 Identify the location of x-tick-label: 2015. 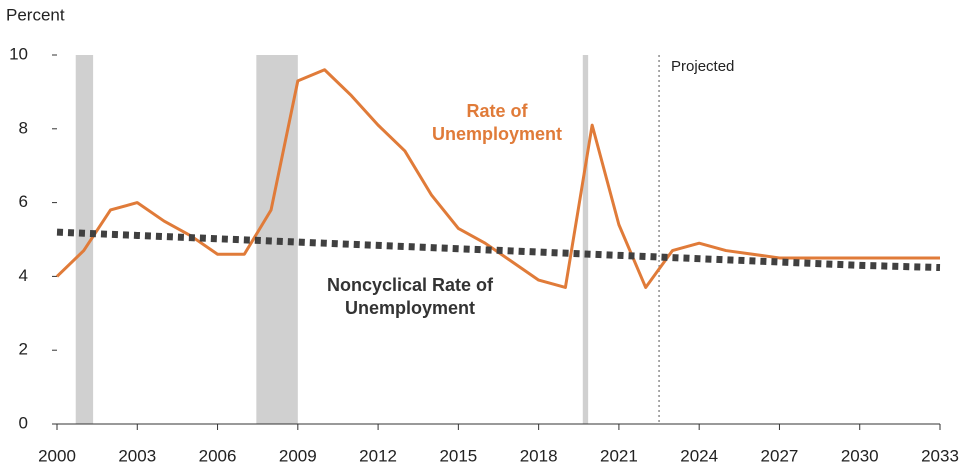
(458, 455).